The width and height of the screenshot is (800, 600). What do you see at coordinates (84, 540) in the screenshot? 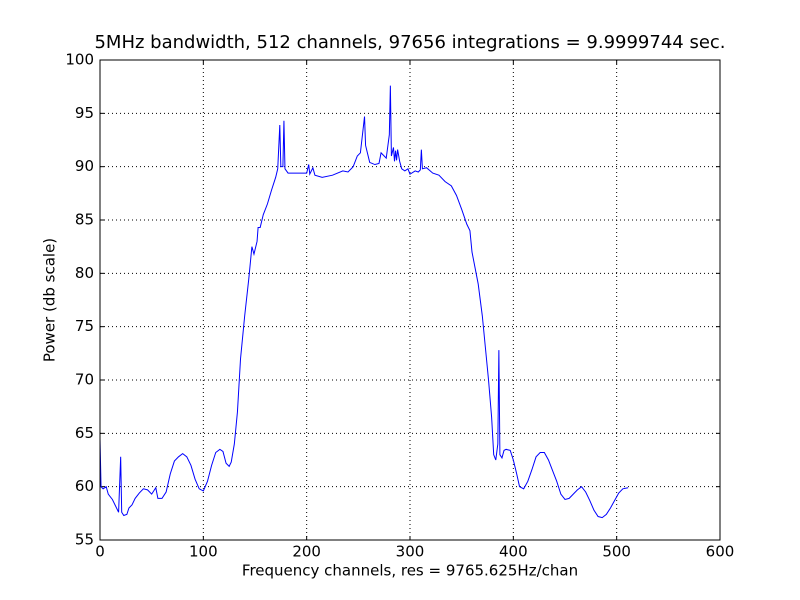
I see `y-tick-label: 55` at bounding box center [84, 540].